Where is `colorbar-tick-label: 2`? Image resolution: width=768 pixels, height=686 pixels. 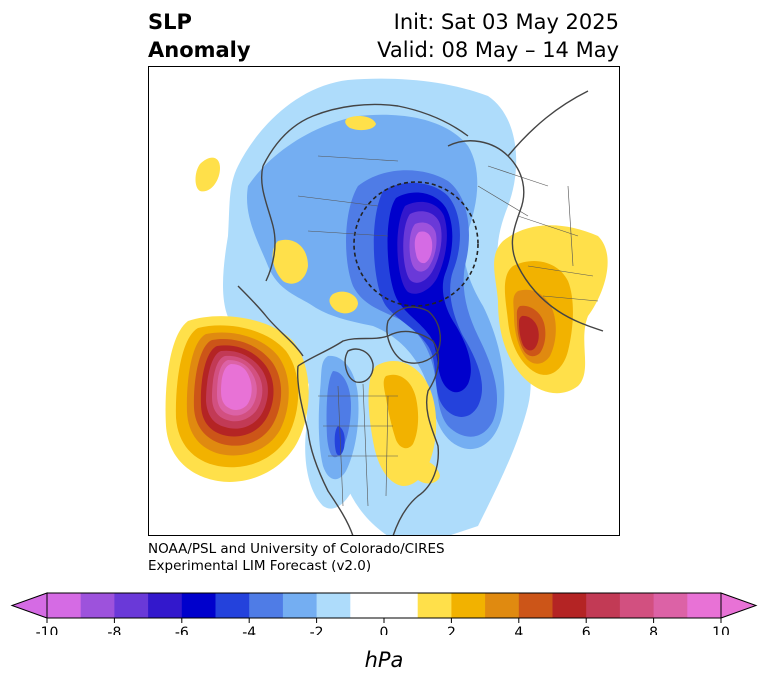 colorbar-tick-label: 2 is located at coordinates (451, 630).